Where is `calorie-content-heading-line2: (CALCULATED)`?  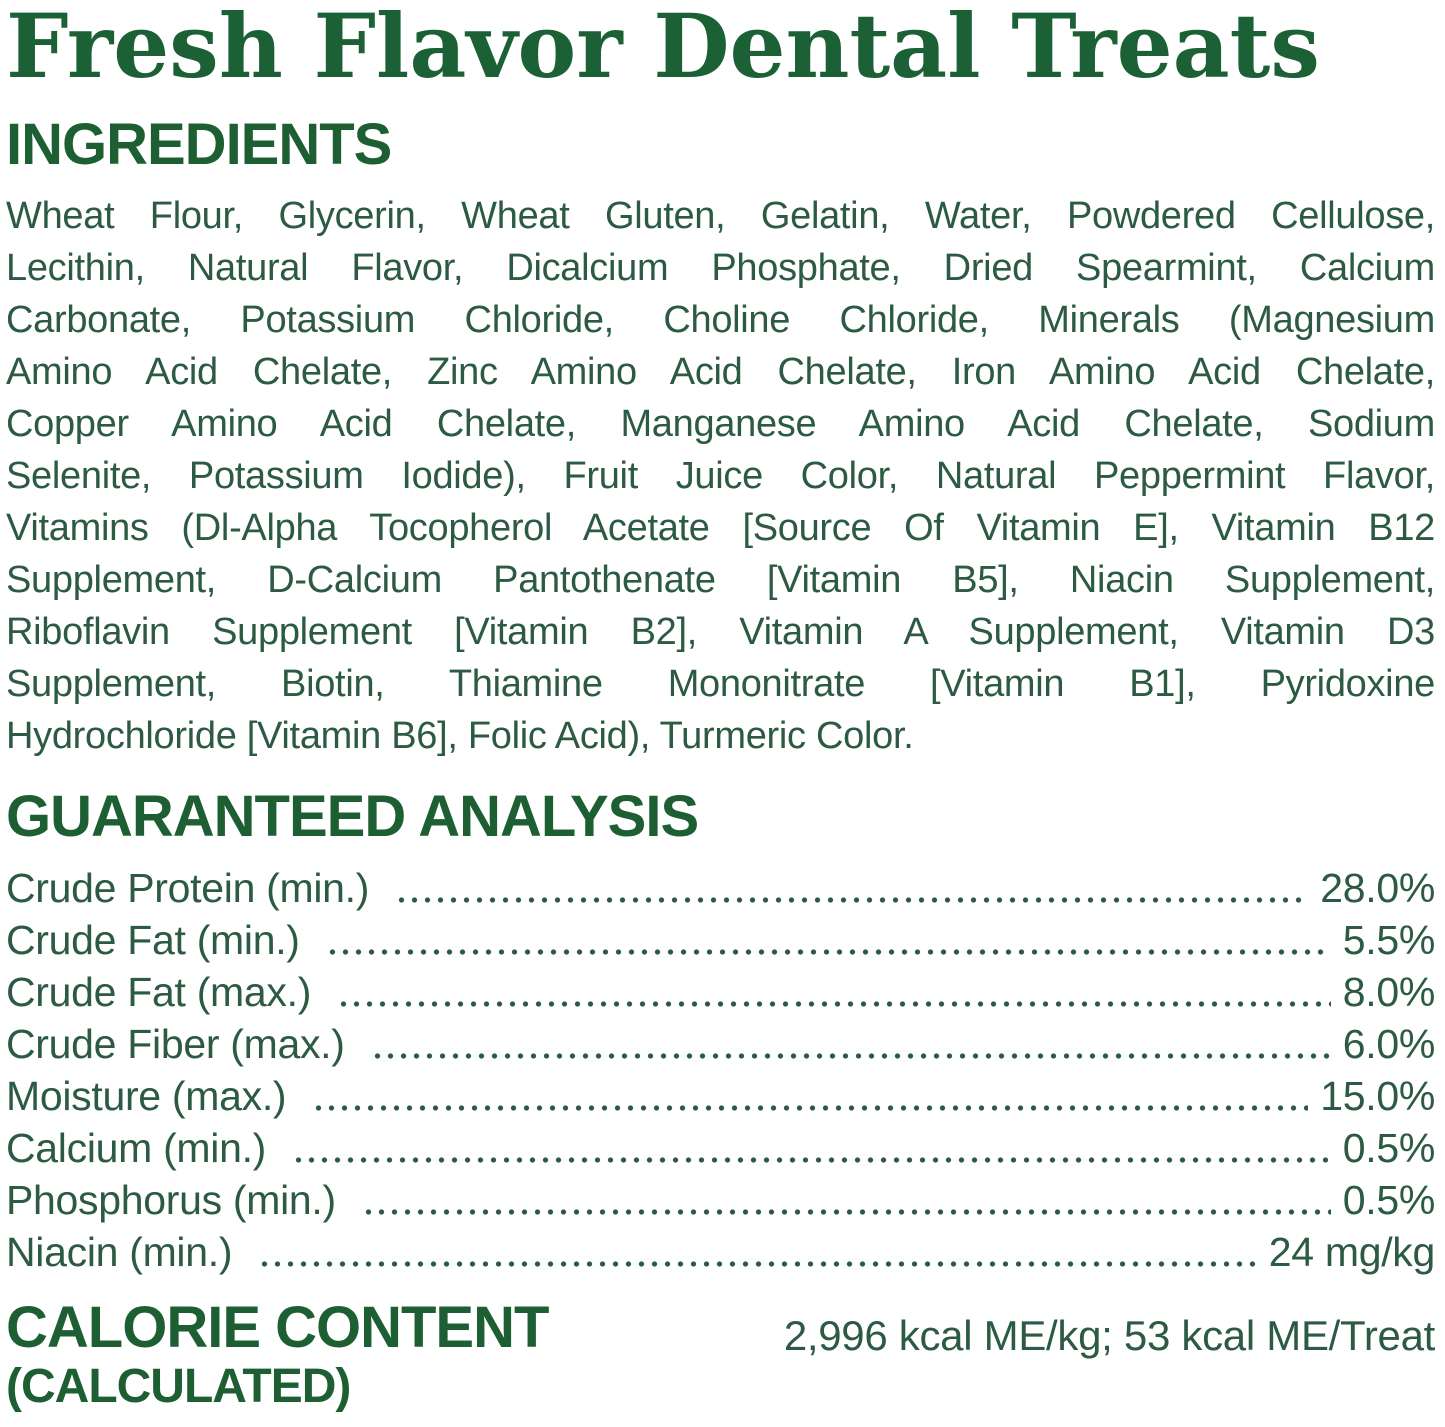 calorie-content-heading-line2: (CALCULATED) is located at coordinates (178, 1386).